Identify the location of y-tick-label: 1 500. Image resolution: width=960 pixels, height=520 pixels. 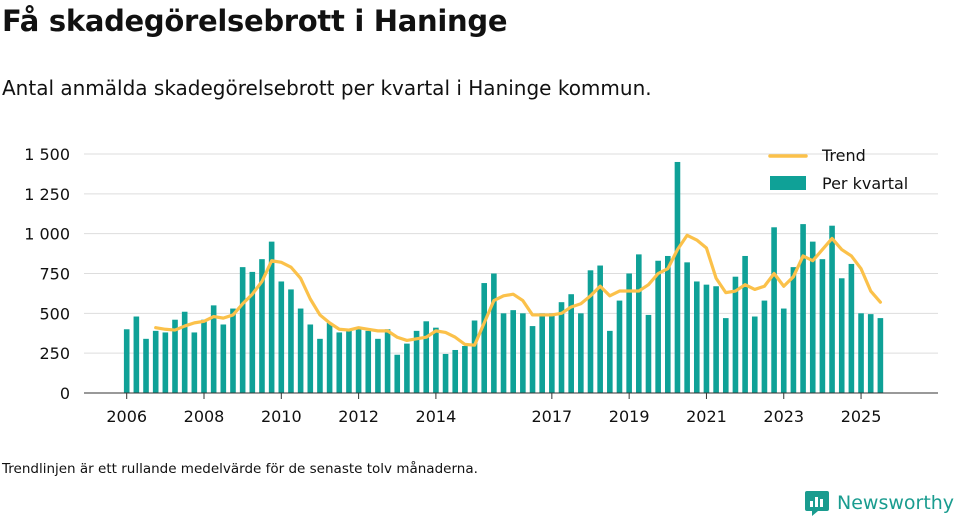
(47, 154).